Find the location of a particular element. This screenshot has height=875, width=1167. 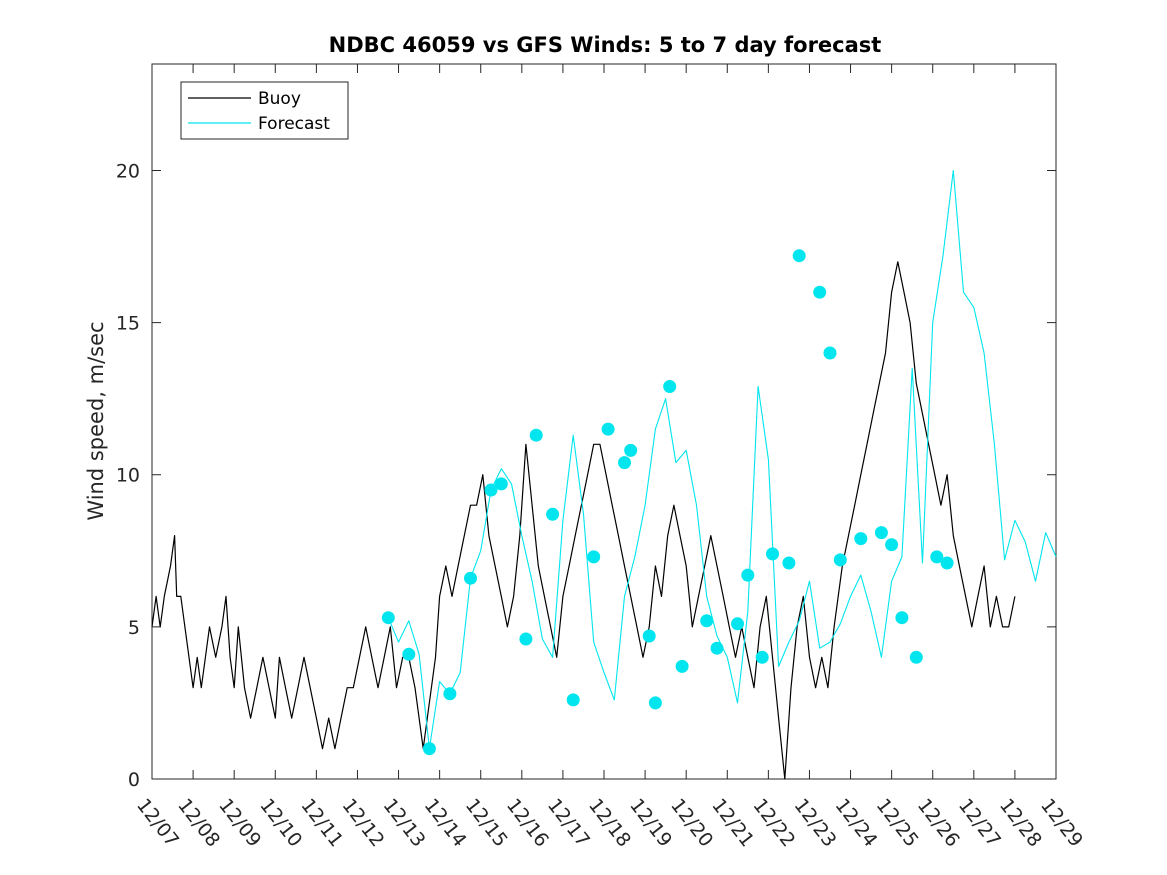

legend-box is located at coordinates (264, 110).